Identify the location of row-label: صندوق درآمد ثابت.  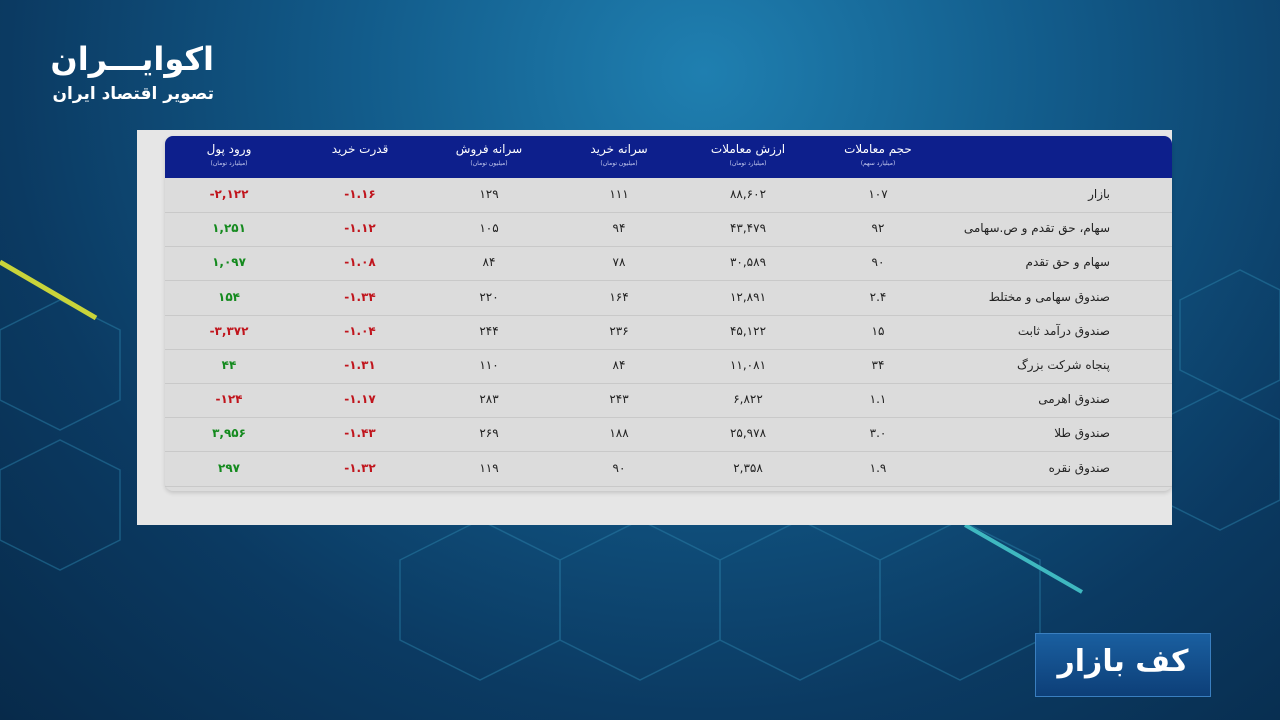
(1063, 330).